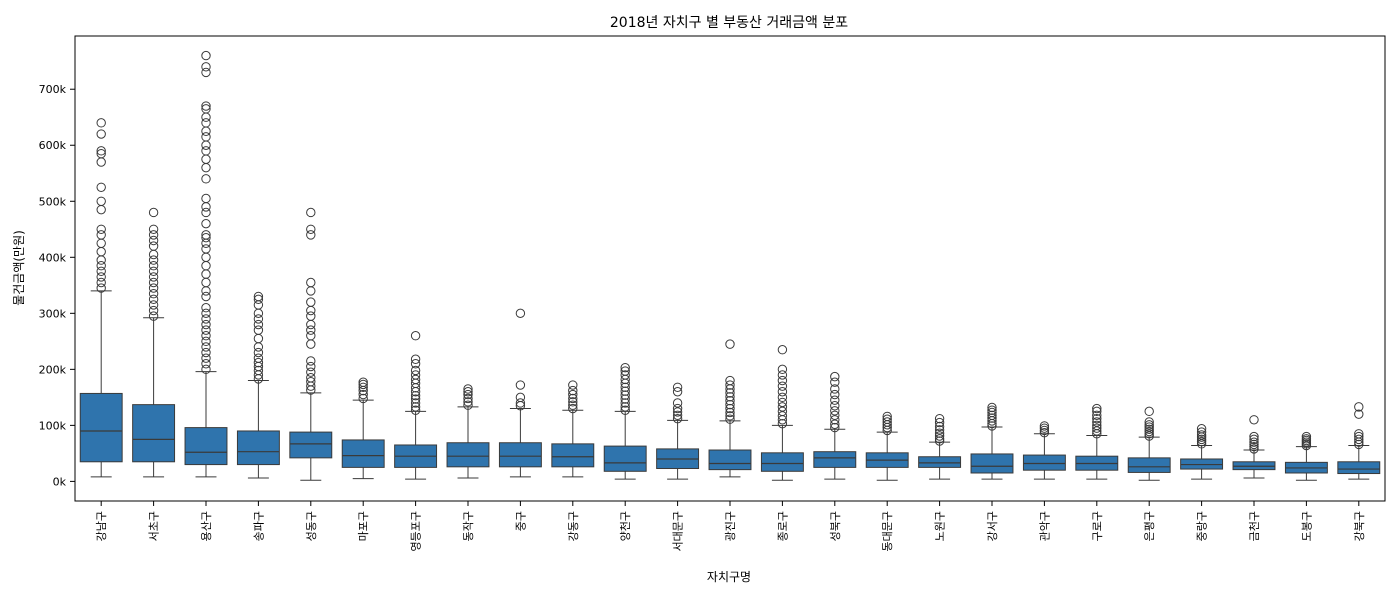 The image size is (1400, 600). Describe the element at coordinates (1202, 526) in the screenshot. I see `x-tick-label: 중랑구` at that location.